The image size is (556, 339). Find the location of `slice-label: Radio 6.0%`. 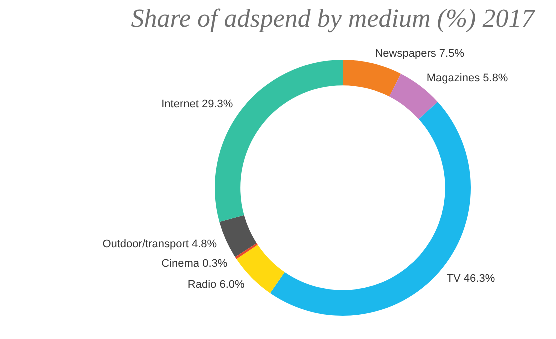

slice-label: Radio 6.0% is located at coordinates (217, 284).